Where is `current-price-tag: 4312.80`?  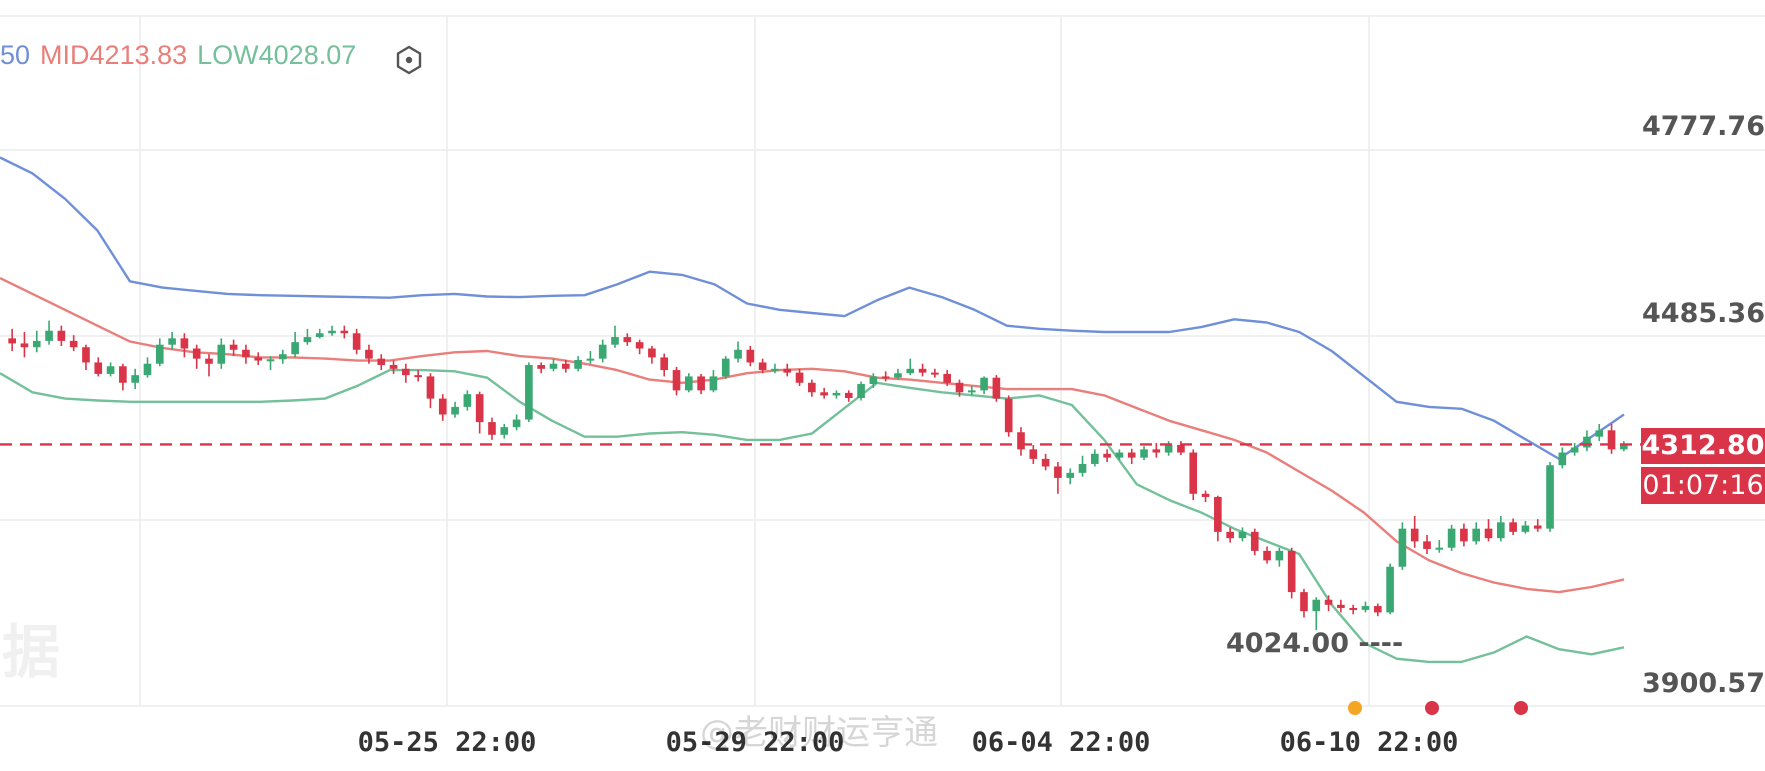 current-price-tag: 4312.80 is located at coordinates (1703, 446).